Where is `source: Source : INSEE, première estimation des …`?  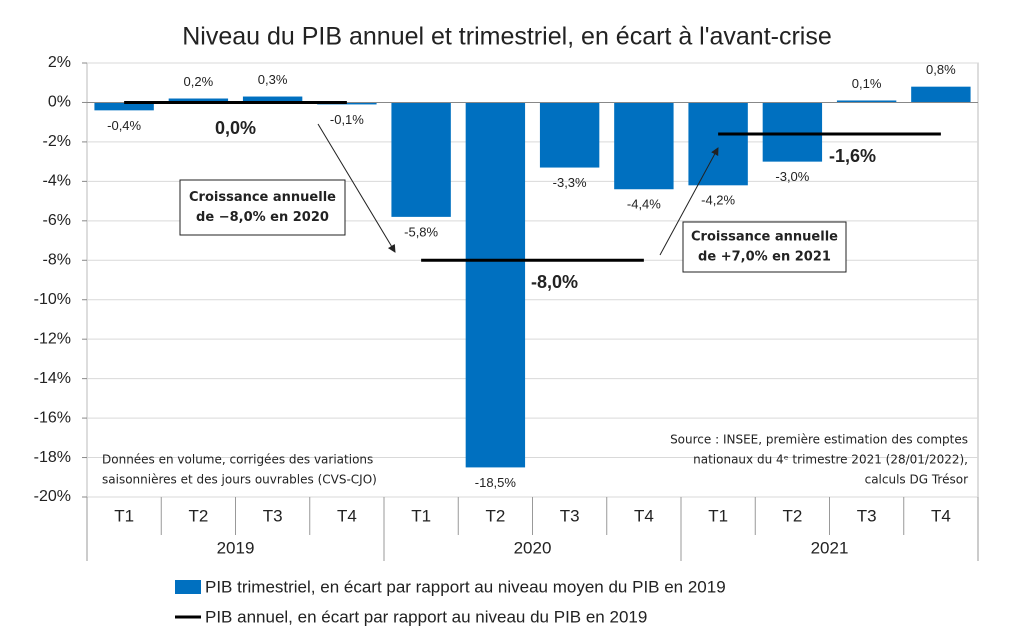
source: Source : INSEE, première estimation des … is located at coordinates (819, 440).